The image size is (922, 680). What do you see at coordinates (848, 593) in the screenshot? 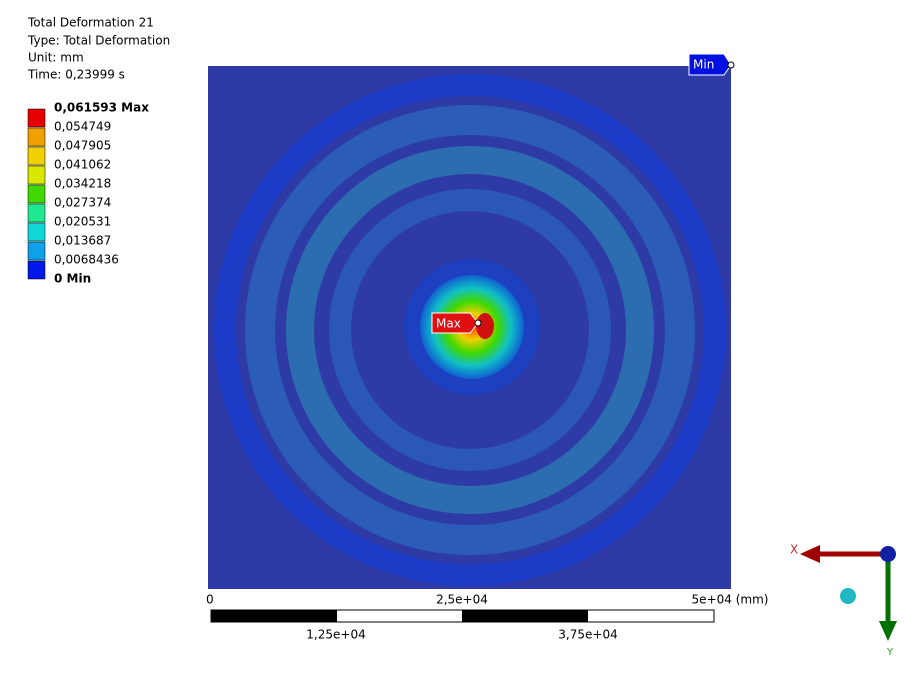
I see `axis-triad` at bounding box center [848, 593].